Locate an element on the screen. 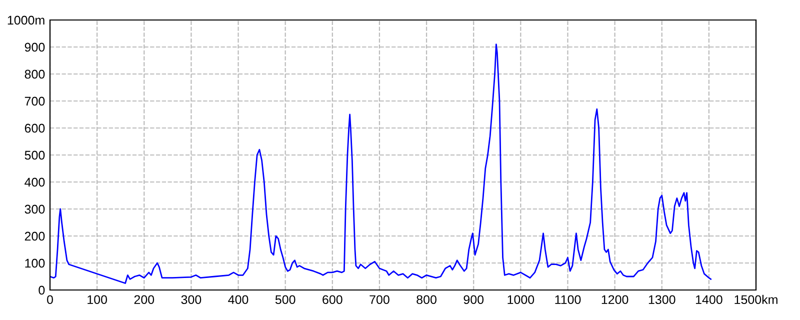 The width and height of the screenshot is (800, 320). y-tick-label: 400 is located at coordinates (34, 182).